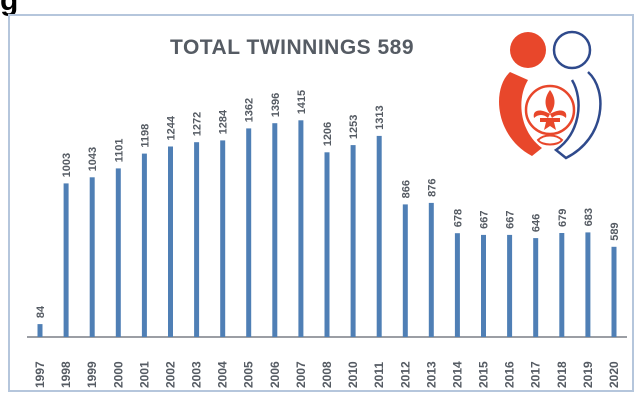  What do you see at coordinates (536, 287) in the screenshot?
I see `bar-2017` at bounding box center [536, 287].